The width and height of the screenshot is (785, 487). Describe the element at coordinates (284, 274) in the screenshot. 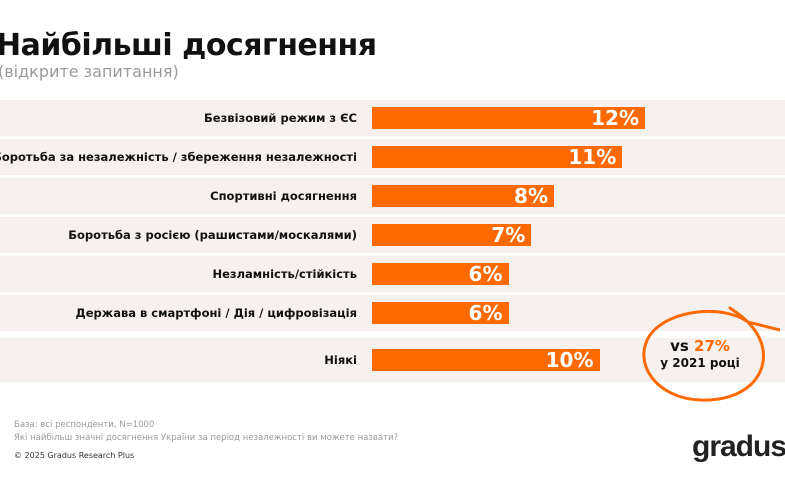

I see `category-label: Незламність/стійкість` at that location.